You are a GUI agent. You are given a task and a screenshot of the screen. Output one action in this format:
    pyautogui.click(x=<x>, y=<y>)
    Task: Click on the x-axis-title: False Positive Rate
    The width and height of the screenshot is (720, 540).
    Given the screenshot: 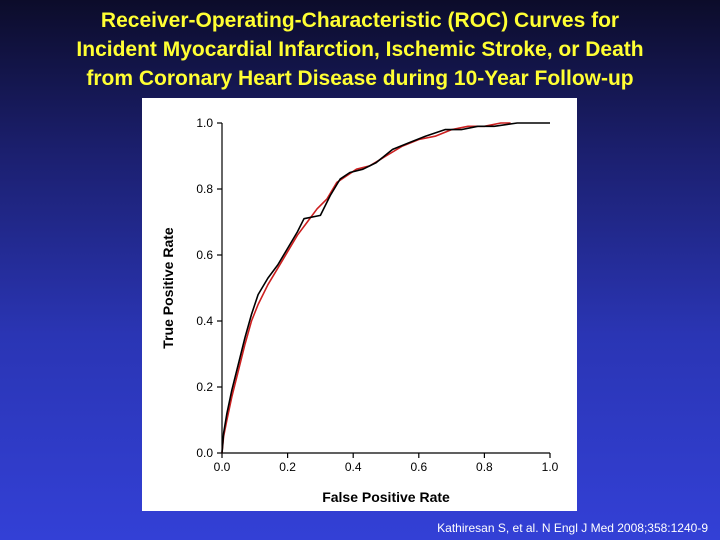 What is the action you would take?
    pyautogui.click(x=386, y=497)
    